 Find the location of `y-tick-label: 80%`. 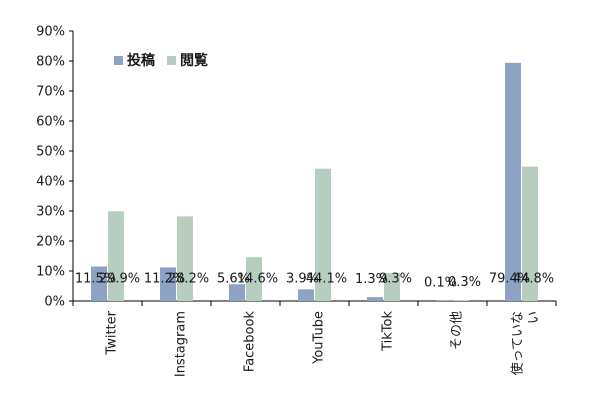

y-tick-label: 80% is located at coordinates (50, 62).